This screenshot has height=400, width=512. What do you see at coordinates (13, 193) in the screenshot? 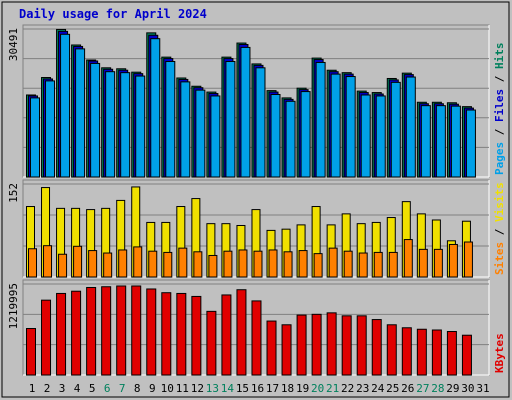
I see `y-axis-max-label: 152` at bounding box center [13, 193].